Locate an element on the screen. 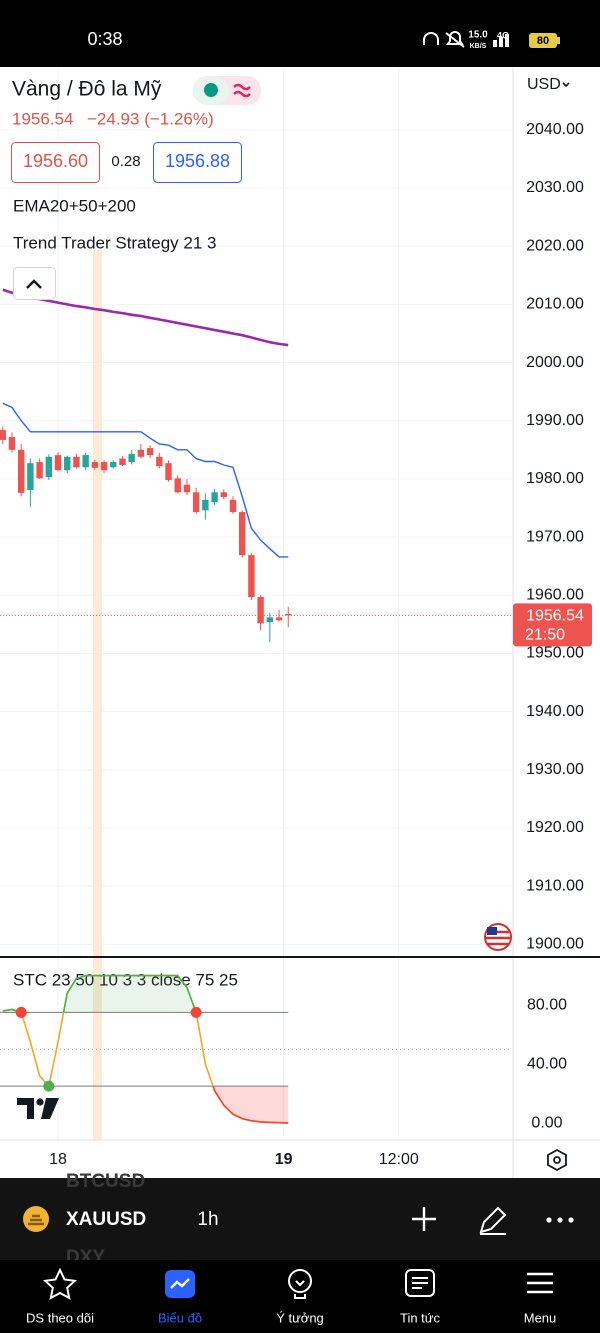 The width and height of the screenshot is (600, 1333). indicator-label: EMA20+50+200 is located at coordinates (74, 205).